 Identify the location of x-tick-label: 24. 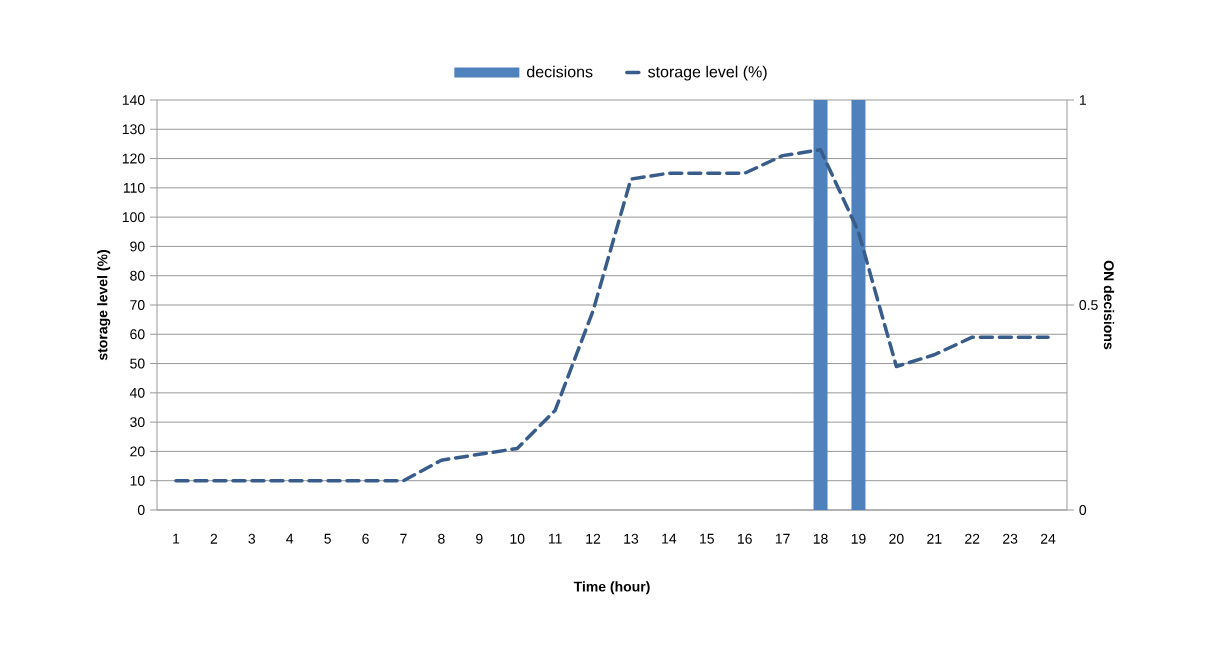
(1048, 538).